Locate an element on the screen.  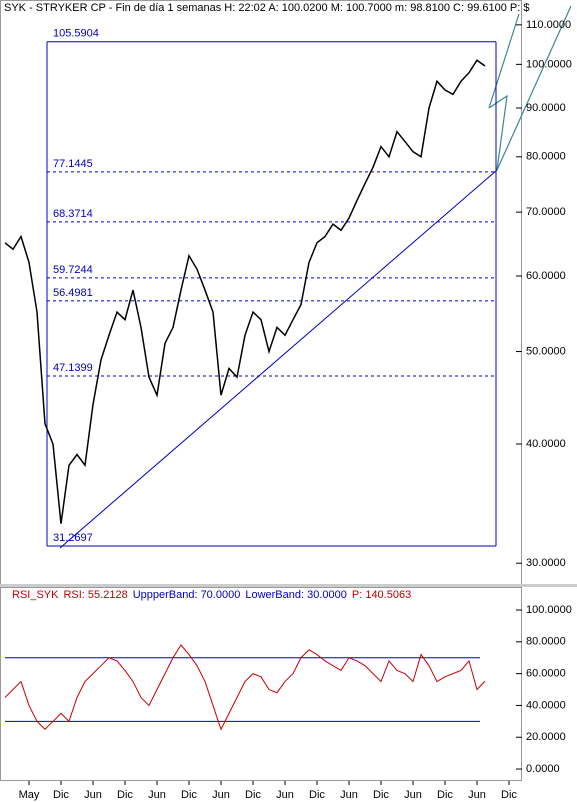
rsi-line is located at coordinates (245, 687).